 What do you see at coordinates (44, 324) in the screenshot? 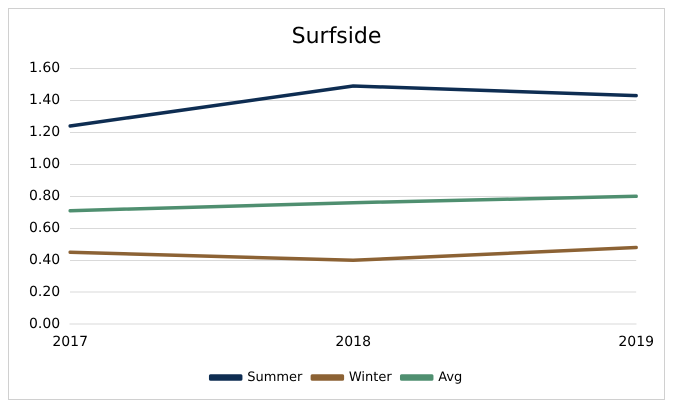
I see `y-tick-label: 0.00` at bounding box center [44, 324].